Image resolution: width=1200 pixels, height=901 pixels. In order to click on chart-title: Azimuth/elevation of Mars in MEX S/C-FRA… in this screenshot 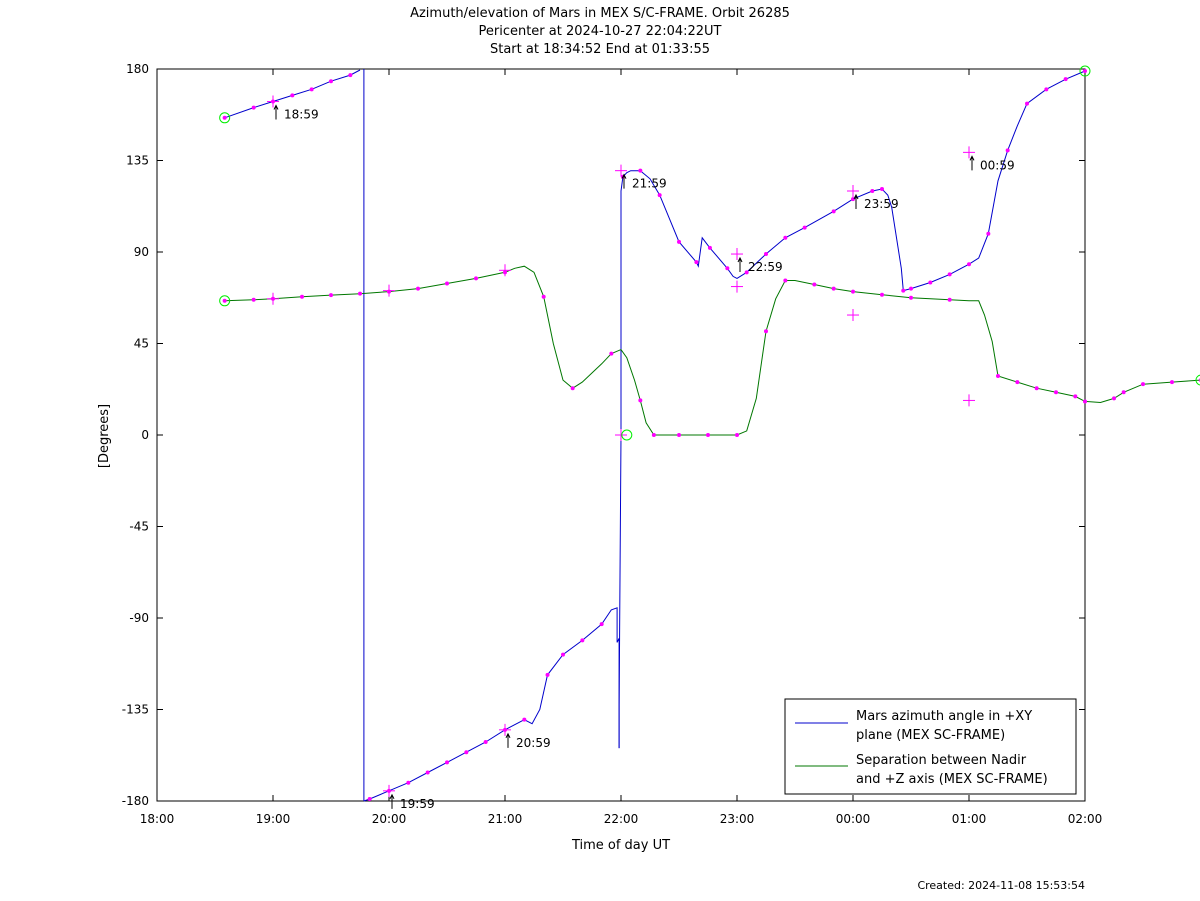, I will do `click(600, 31)`.